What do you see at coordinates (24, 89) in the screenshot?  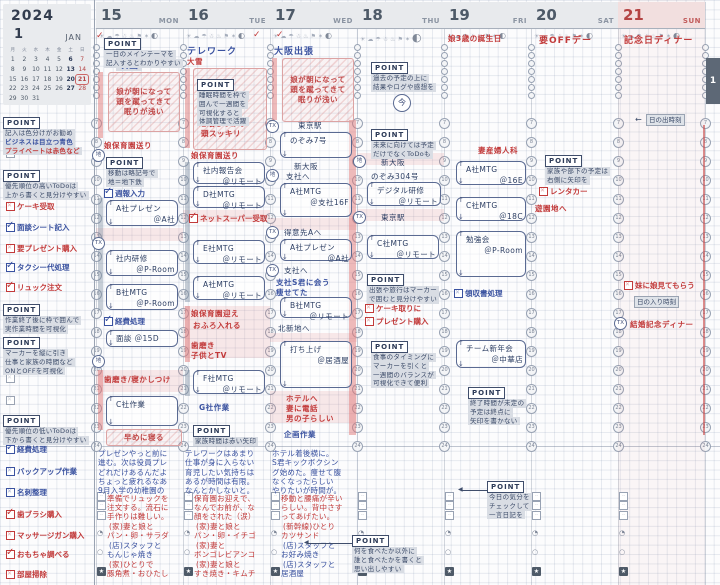 I see `calendar-day: 23` at bounding box center [24, 89].